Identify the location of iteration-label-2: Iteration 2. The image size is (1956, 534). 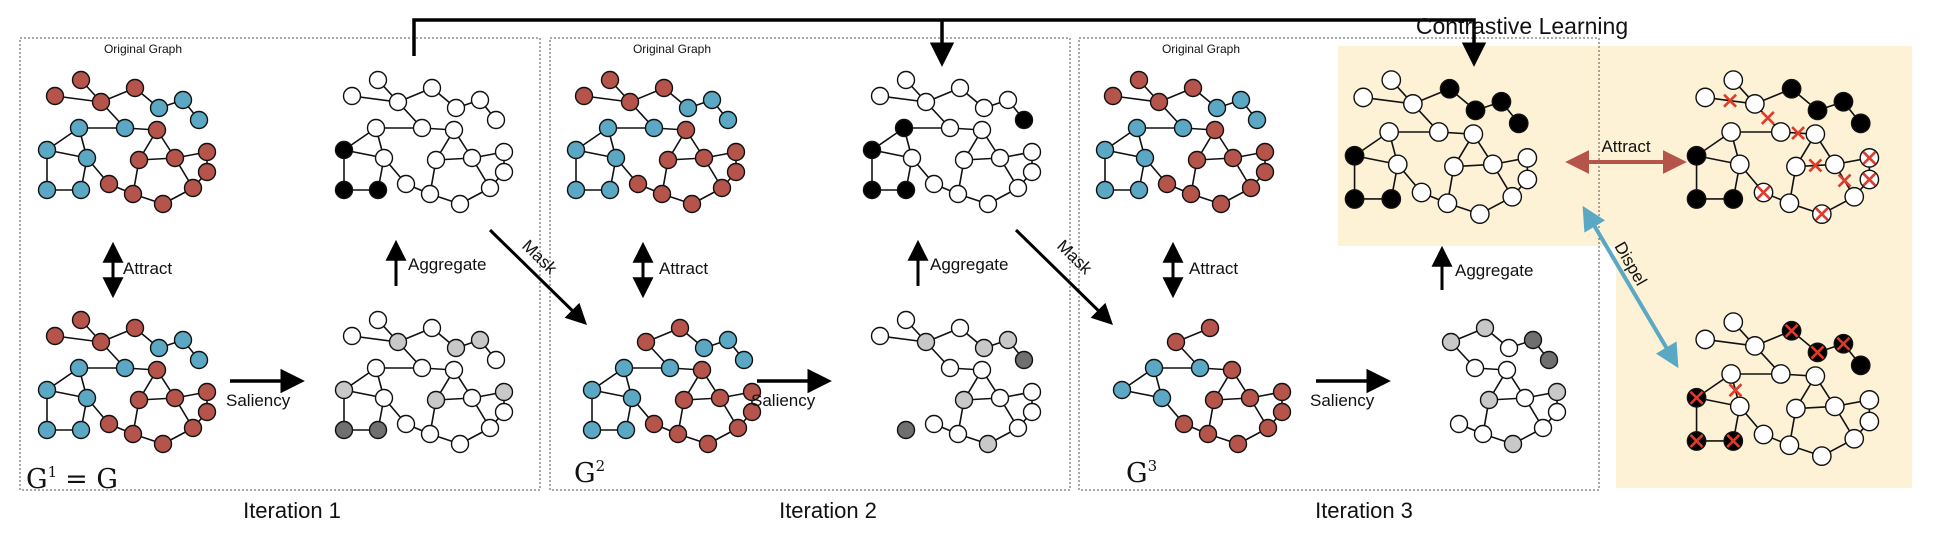
(828, 510).